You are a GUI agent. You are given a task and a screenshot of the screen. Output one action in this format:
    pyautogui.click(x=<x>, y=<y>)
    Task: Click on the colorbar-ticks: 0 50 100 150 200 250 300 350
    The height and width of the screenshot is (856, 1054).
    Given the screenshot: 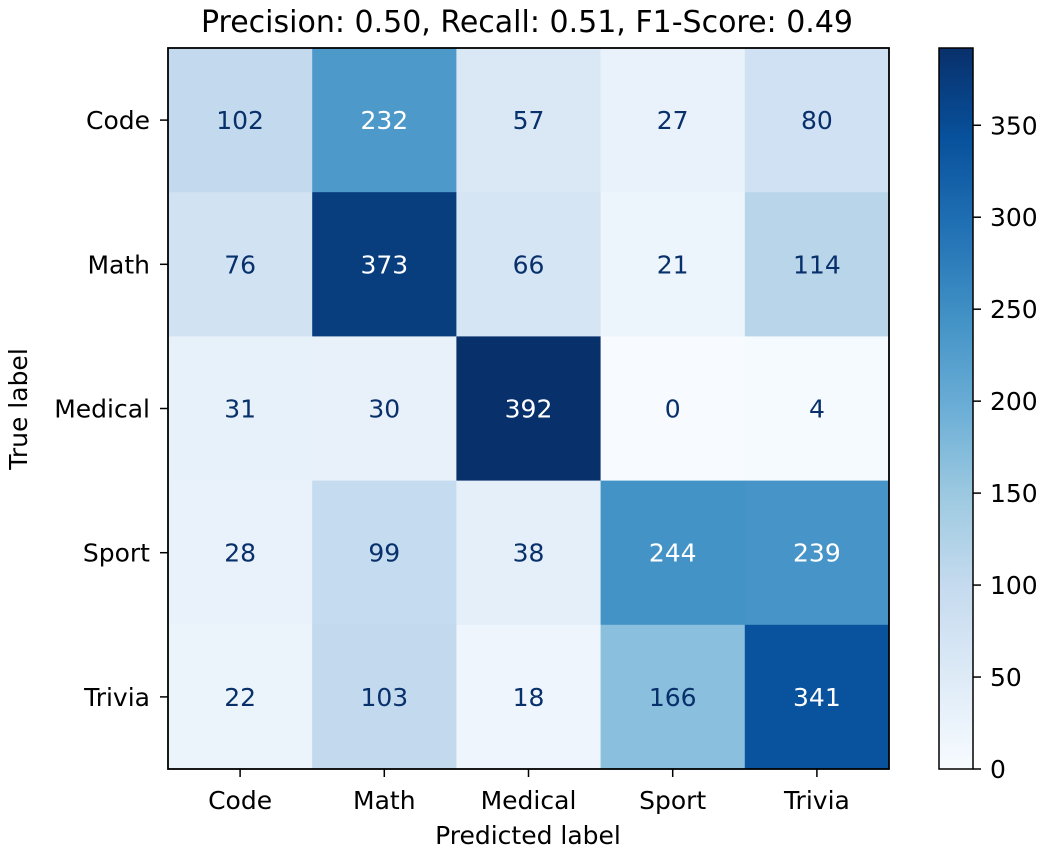 What is the action you would take?
    pyautogui.click(x=1005, y=447)
    